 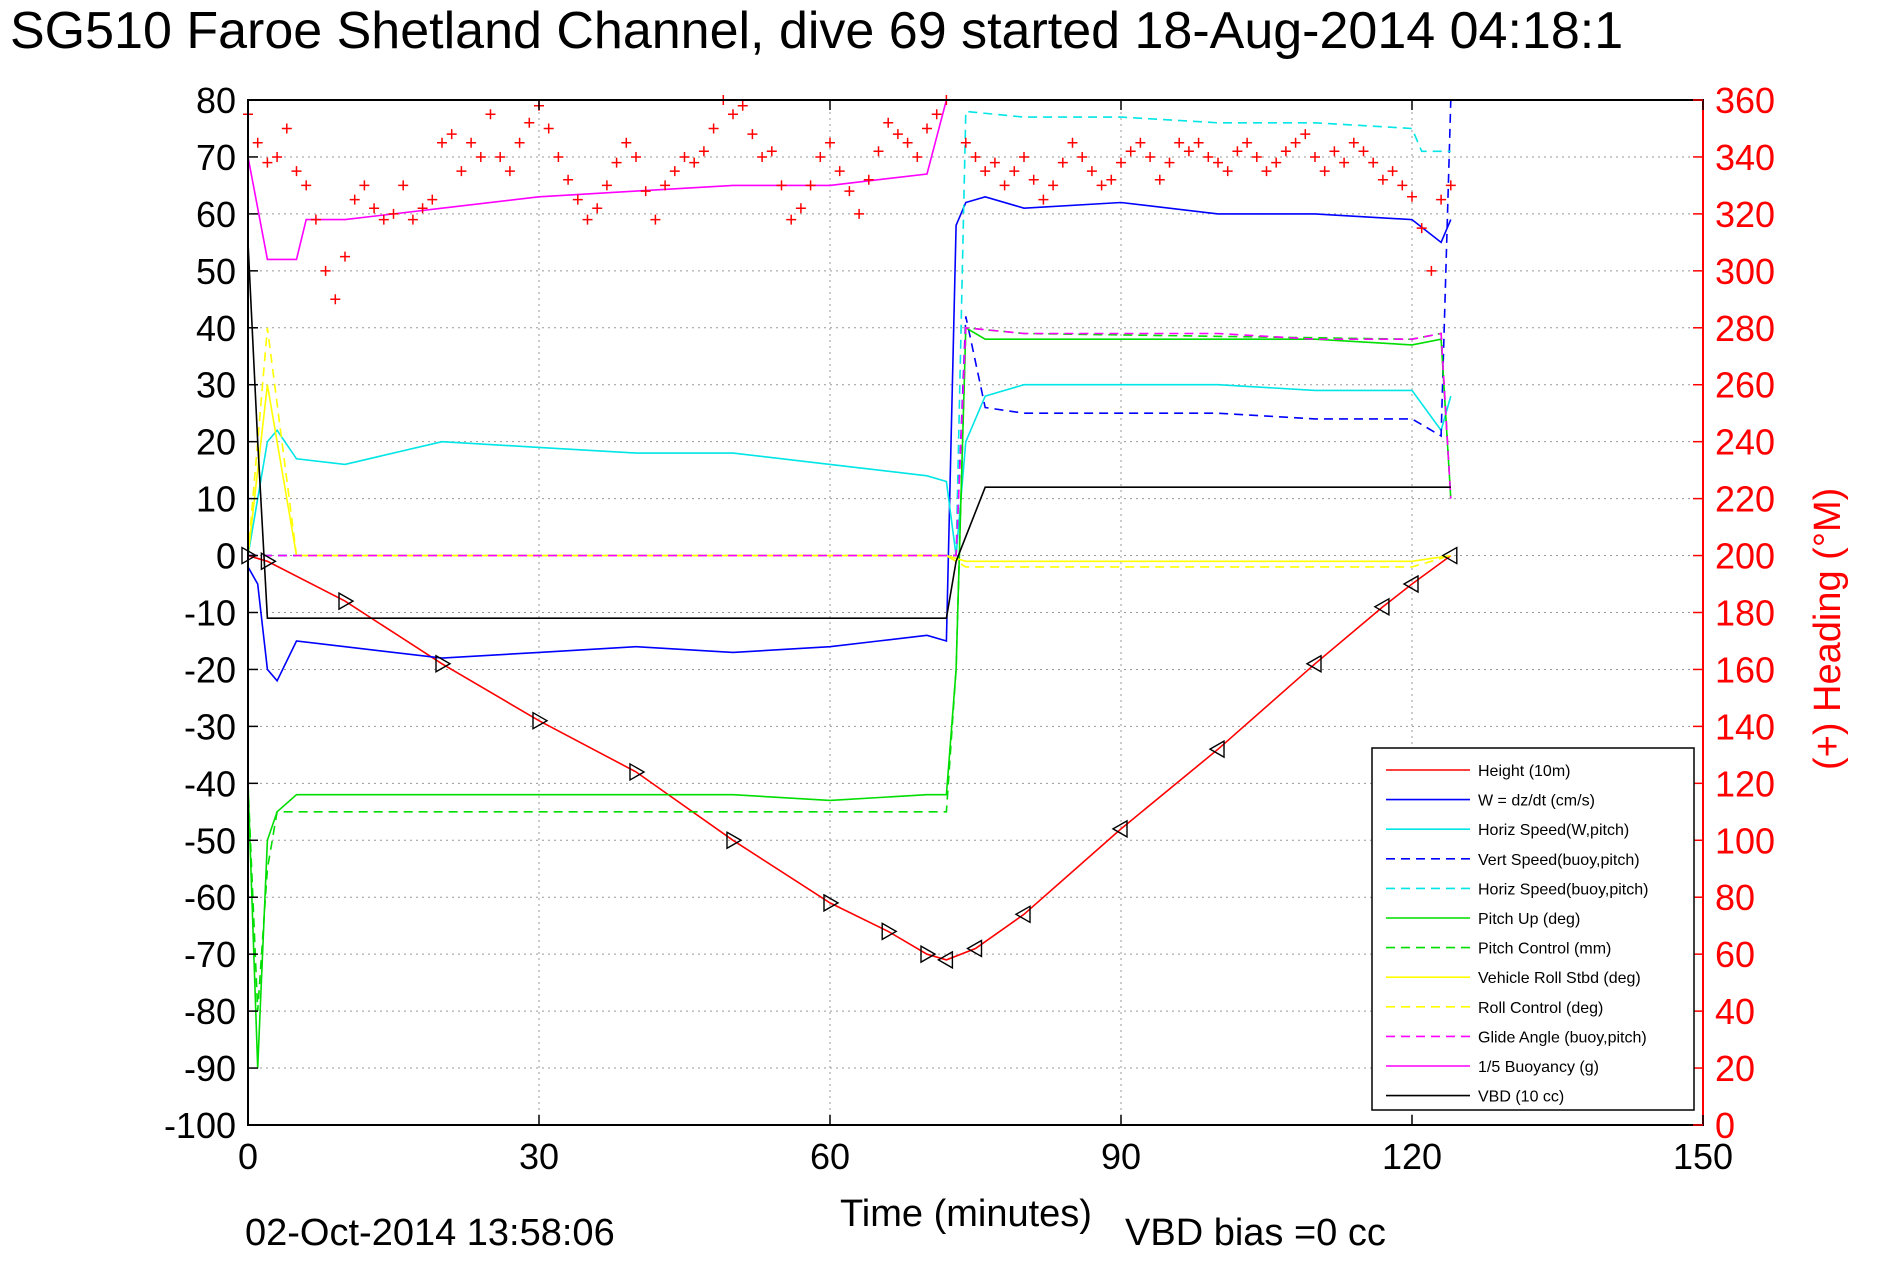 What do you see at coordinates (210, 954) in the screenshot?
I see `left-y-tick-label: -70` at bounding box center [210, 954].